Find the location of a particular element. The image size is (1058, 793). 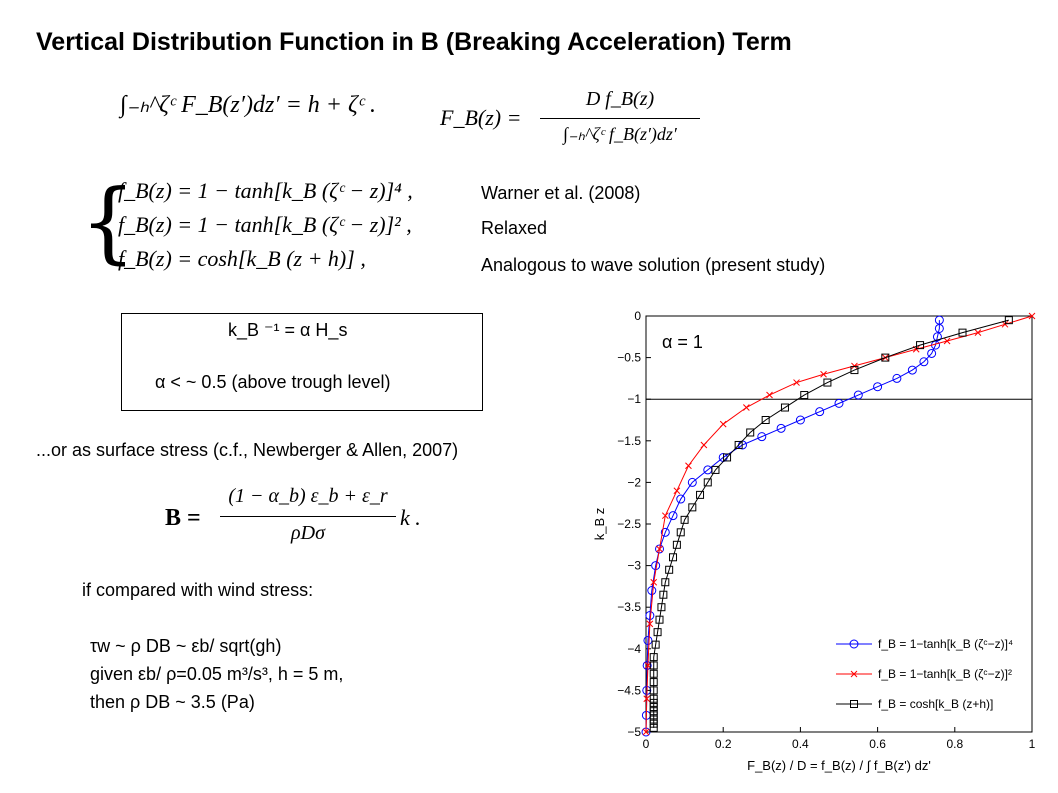

bvec-denominator: ρDσ is located at coordinates (308, 533).